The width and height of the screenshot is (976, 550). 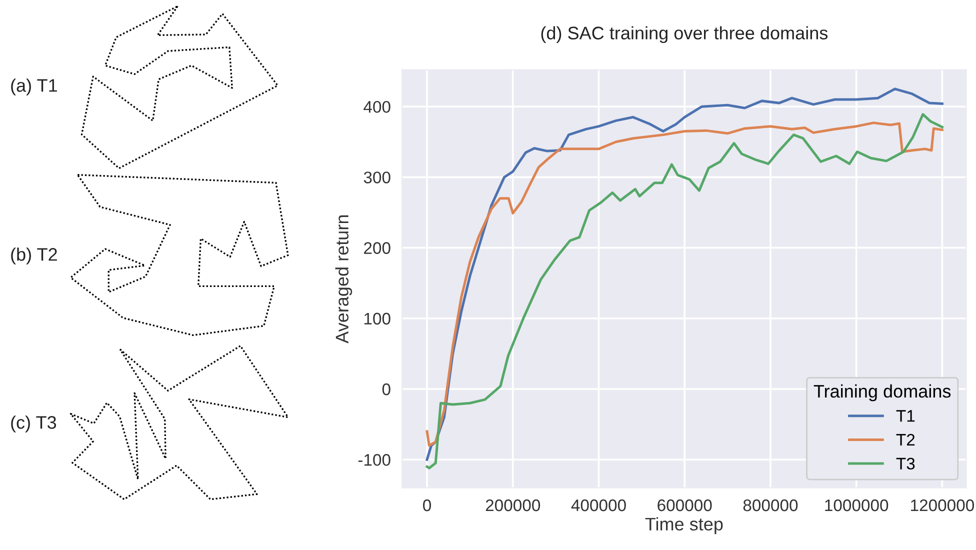 What do you see at coordinates (598, 505) in the screenshot?
I see `x-tick-label: 400000` at bounding box center [598, 505].